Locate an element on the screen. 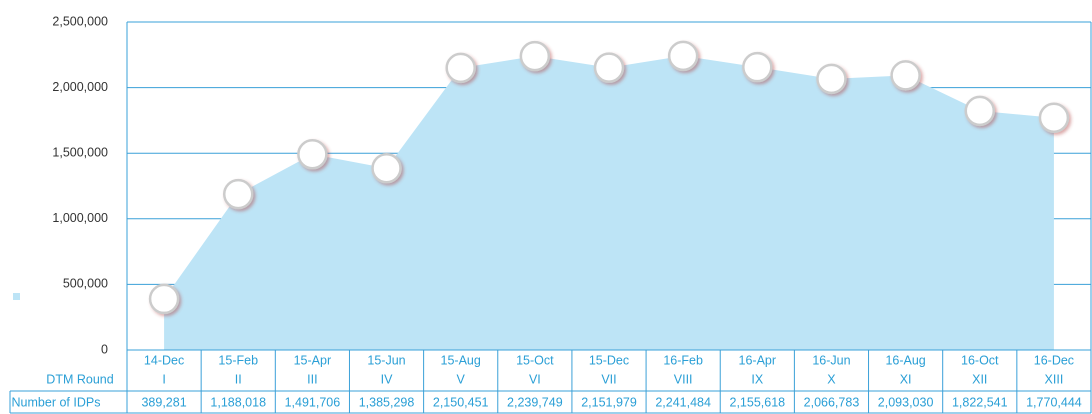 The width and height of the screenshot is (1092, 414). y-tick-label: 2,500,000 is located at coordinates (80, 21).